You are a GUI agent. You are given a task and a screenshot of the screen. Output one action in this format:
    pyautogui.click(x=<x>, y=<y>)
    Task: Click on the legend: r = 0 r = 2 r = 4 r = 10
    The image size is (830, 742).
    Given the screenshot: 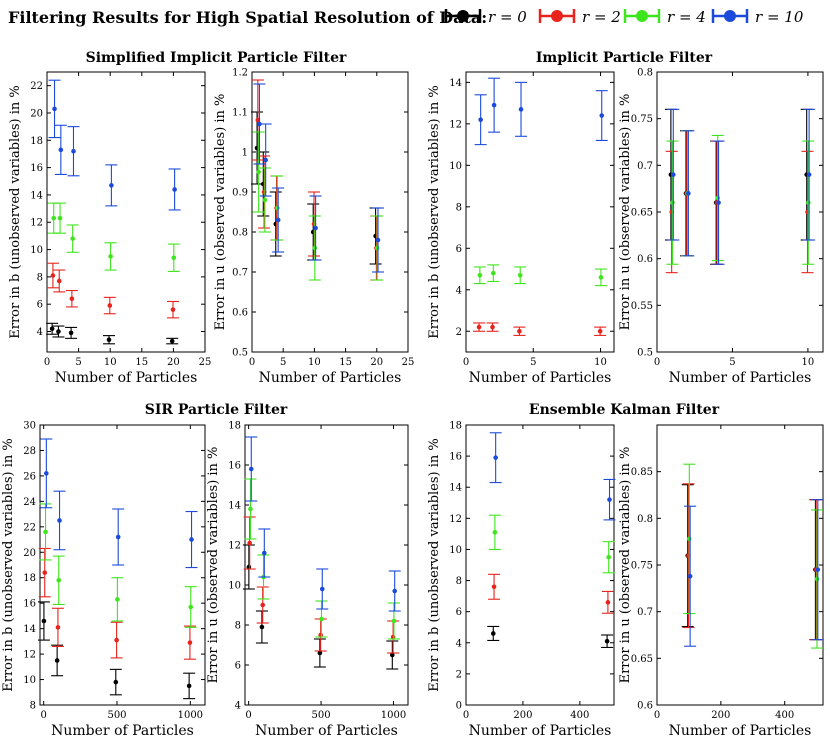 What is the action you would take?
    pyautogui.click(x=624, y=17)
    